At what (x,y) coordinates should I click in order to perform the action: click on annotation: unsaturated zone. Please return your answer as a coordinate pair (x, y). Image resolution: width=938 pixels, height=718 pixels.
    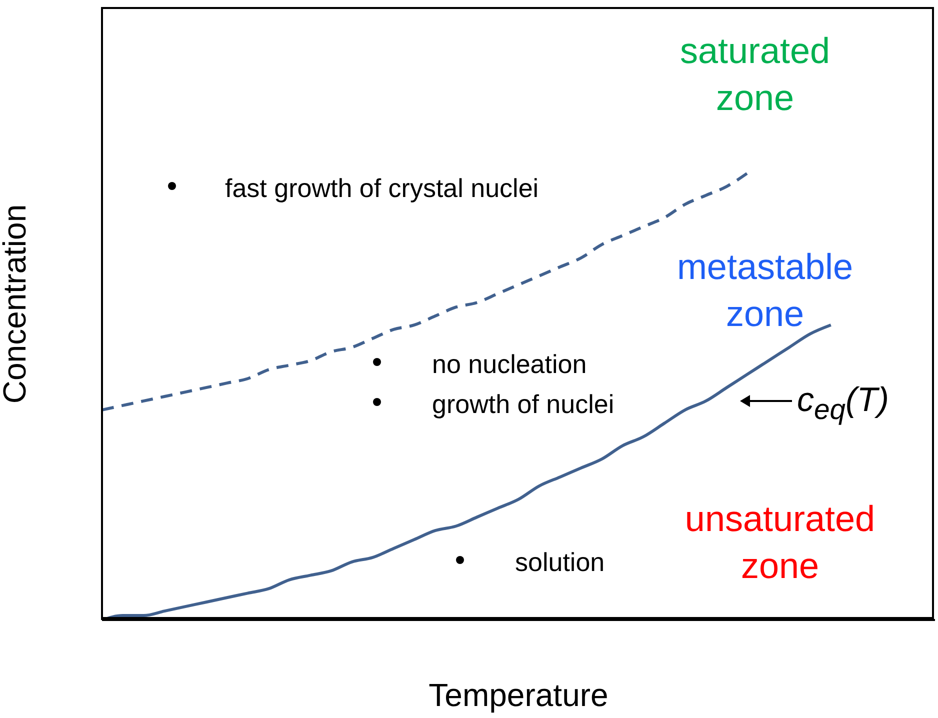
    Looking at the image, I should click on (780, 542).